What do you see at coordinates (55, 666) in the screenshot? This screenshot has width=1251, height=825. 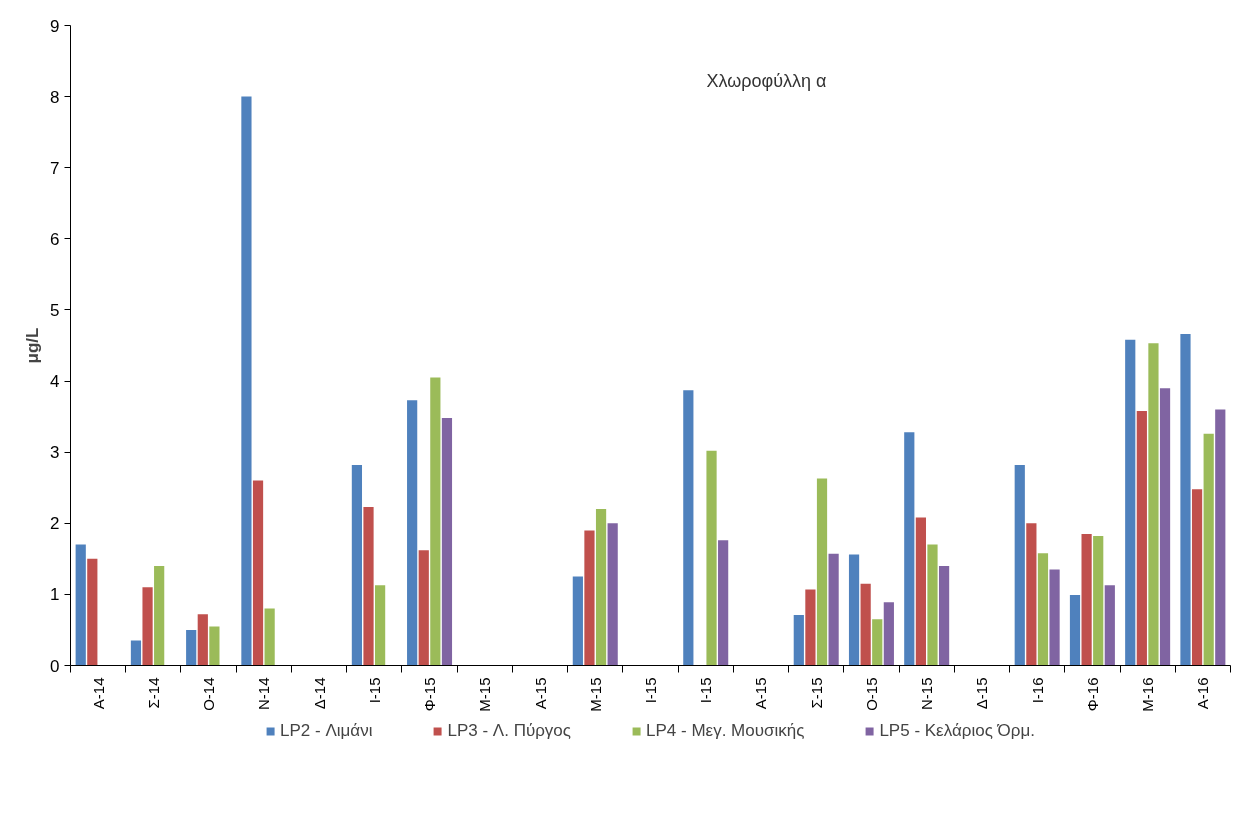 I see `y-tick-label: 0` at bounding box center [55, 666].